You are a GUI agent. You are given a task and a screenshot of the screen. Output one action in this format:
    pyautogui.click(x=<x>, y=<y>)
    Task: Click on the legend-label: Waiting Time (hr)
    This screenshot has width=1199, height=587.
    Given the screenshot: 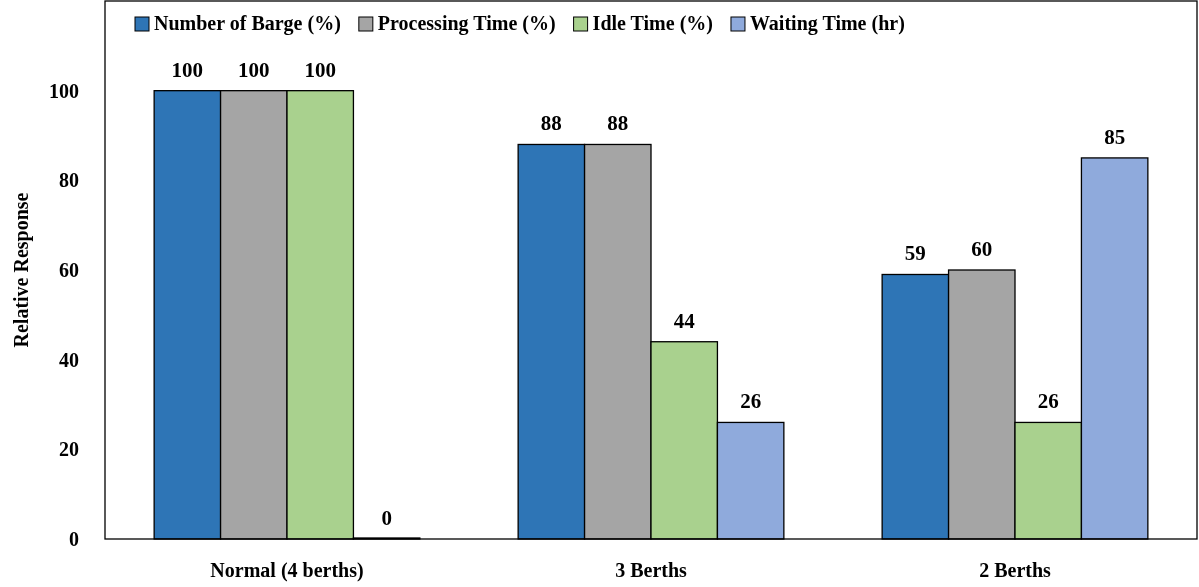 What is the action you would take?
    pyautogui.click(x=827, y=23)
    